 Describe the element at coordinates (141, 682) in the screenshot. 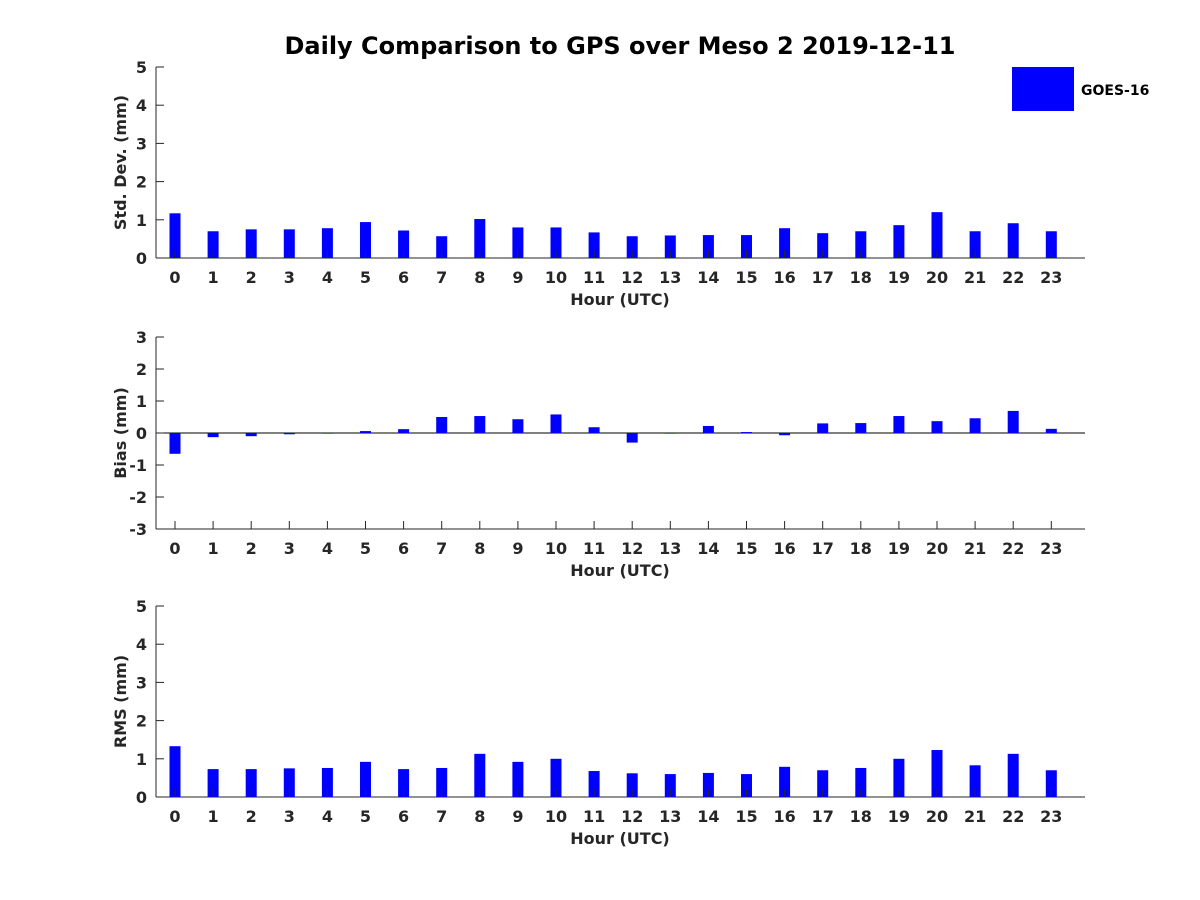

I see `y-tick-label: 3` at that location.